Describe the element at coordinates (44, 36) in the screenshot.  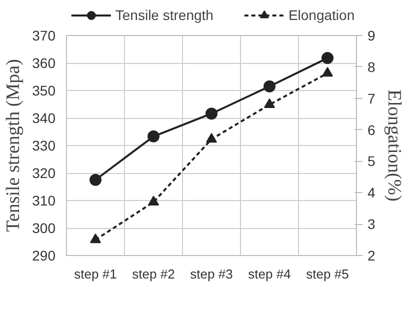
I see `y-tick-label: 370` at that location.